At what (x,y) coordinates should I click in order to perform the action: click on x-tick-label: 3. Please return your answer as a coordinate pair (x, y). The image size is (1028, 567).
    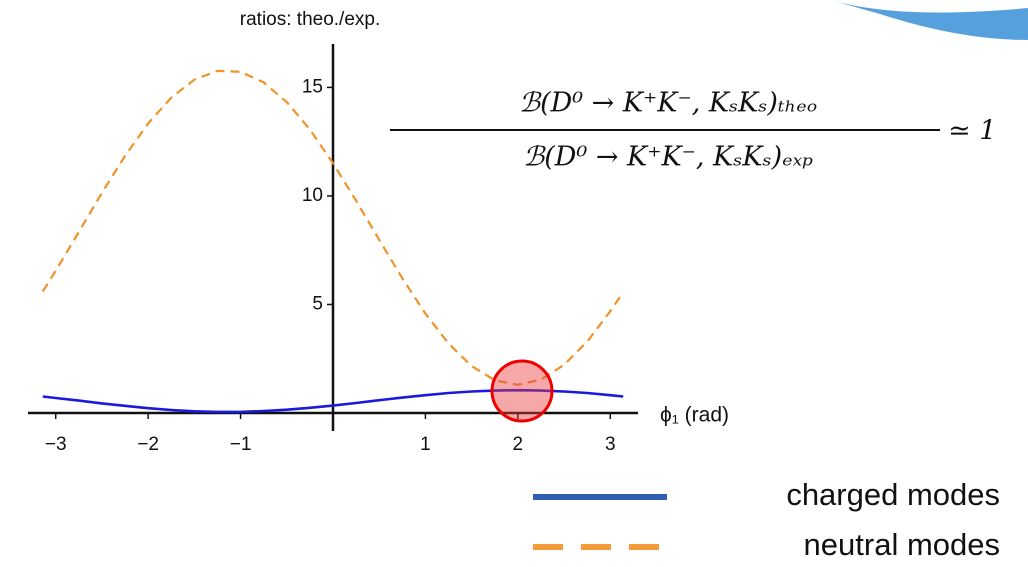
    Looking at the image, I should click on (610, 444).